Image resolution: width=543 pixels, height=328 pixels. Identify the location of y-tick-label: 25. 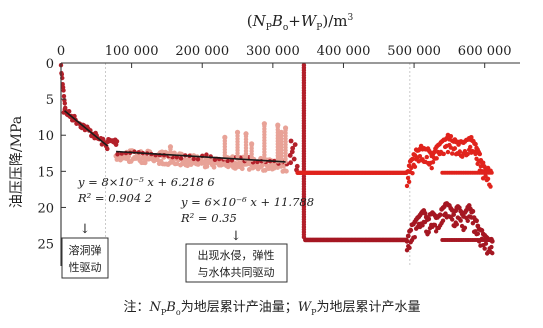
(45, 245).